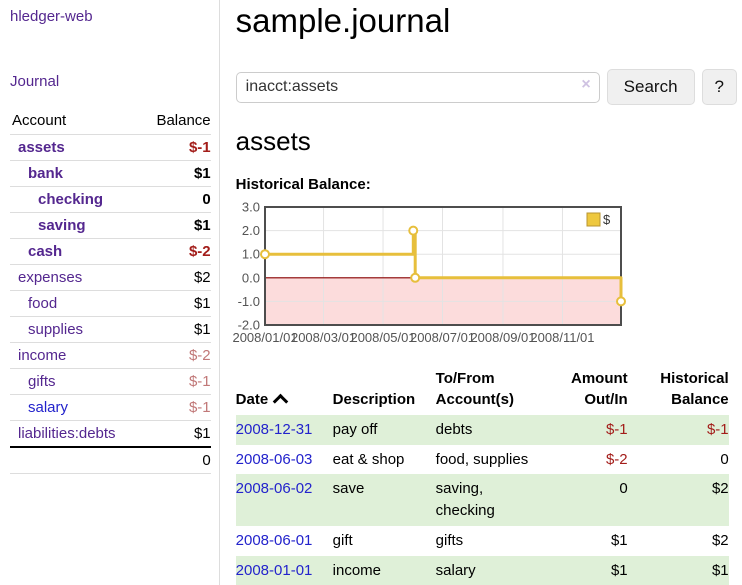 The height and width of the screenshot is (585, 742). I want to click on register-row: 2008-12-31 pay off debts $-1 $-1, so click(482, 429).